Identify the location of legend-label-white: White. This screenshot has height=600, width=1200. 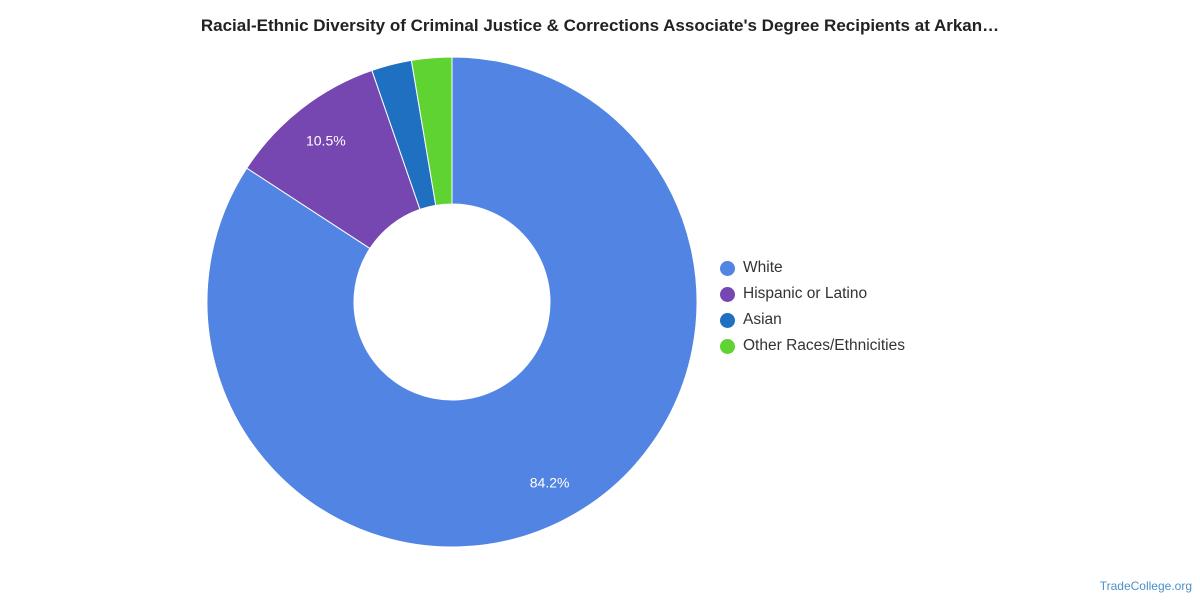
(763, 267).